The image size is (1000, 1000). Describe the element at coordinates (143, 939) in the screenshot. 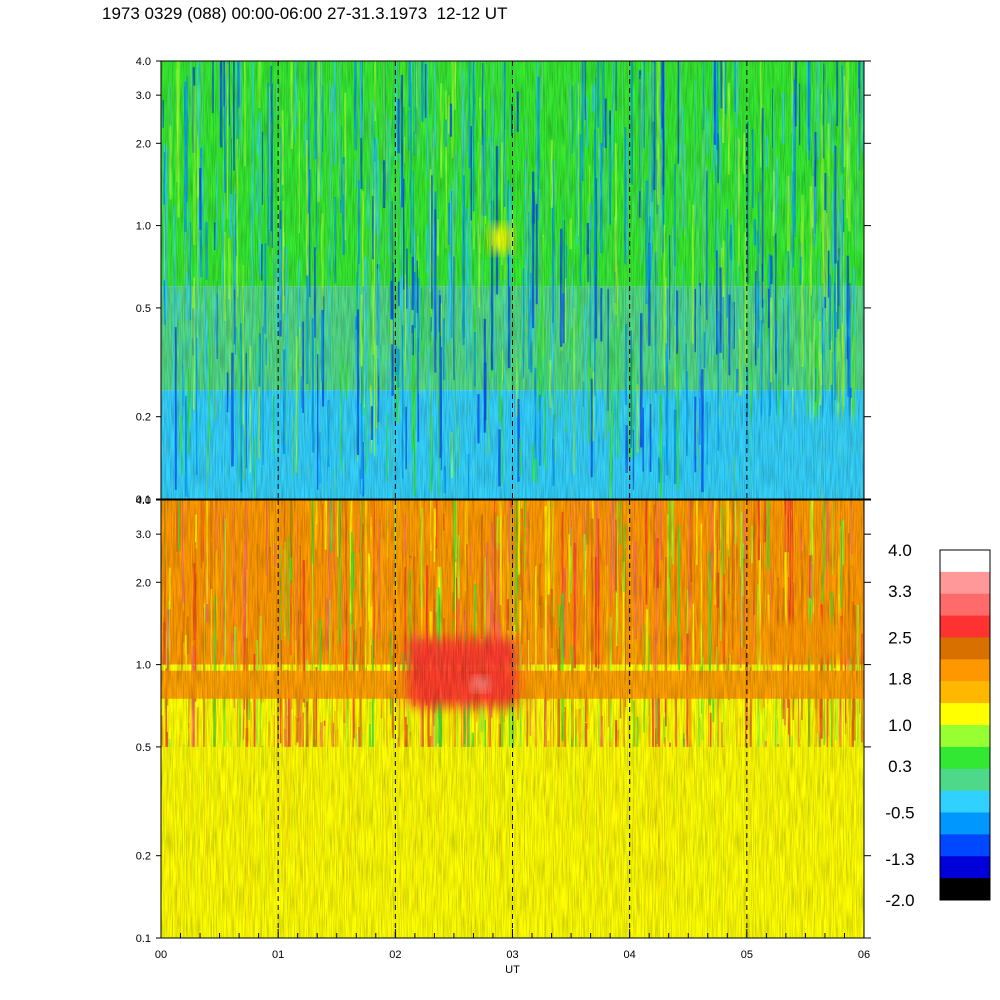

I see `y-tick-label: 0.1` at that location.